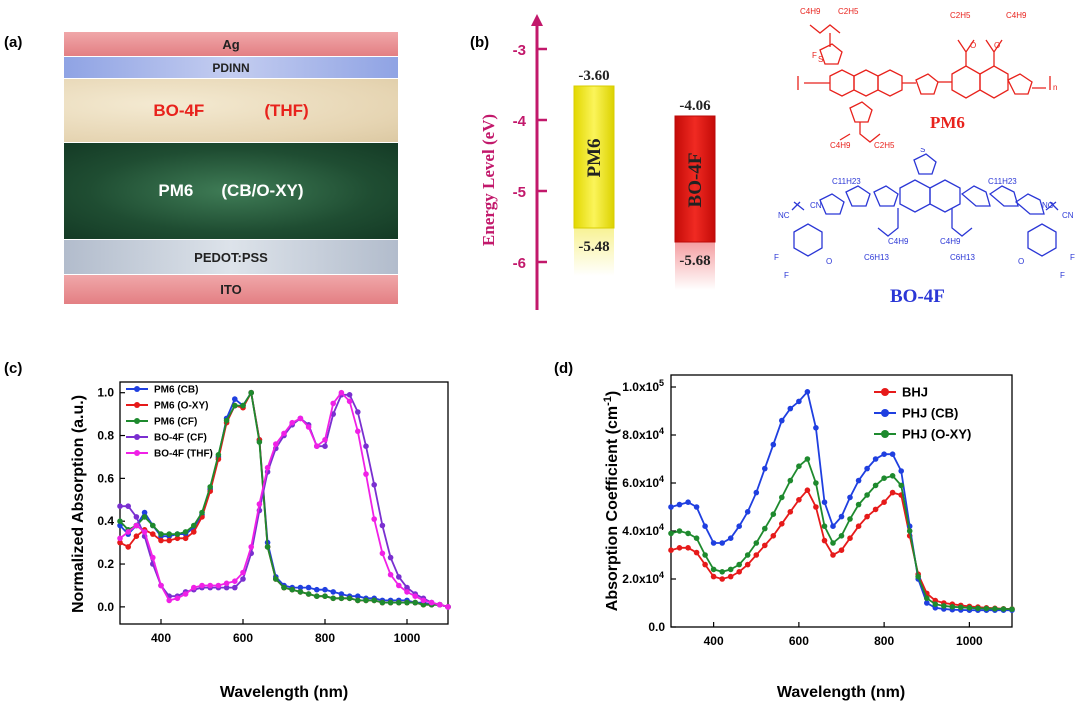 The height and width of the screenshot is (708, 1080). What do you see at coordinates (176, 190) in the screenshot?
I see `layer-pm6-label: PM6` at bounding box center [176, 190].